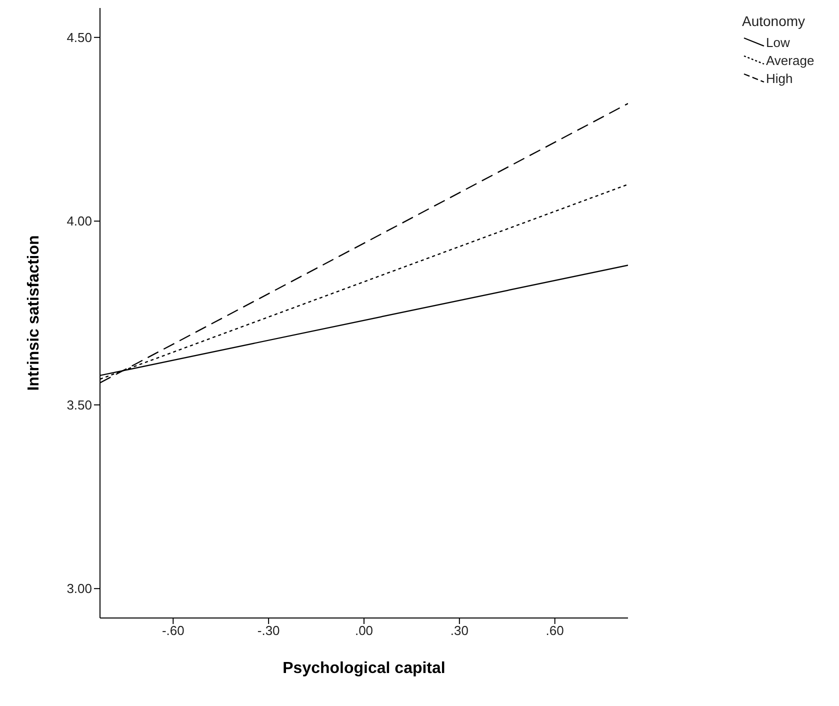  I want to click on x-tick-label: .00, so click(364, 630).